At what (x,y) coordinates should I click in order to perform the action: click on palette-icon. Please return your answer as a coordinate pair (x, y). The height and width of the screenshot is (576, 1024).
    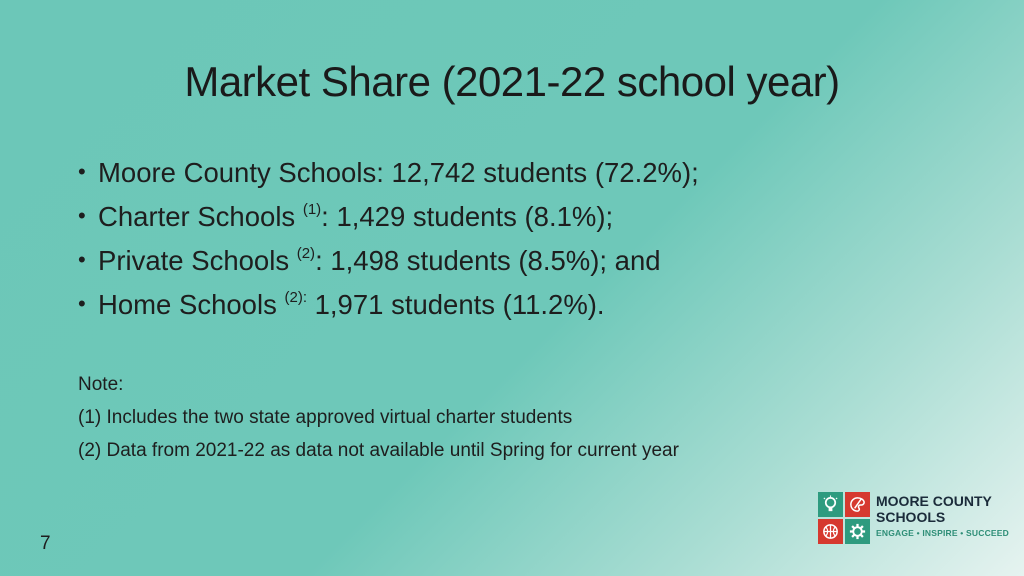
    Looking at the image, I should click on (857, 504).